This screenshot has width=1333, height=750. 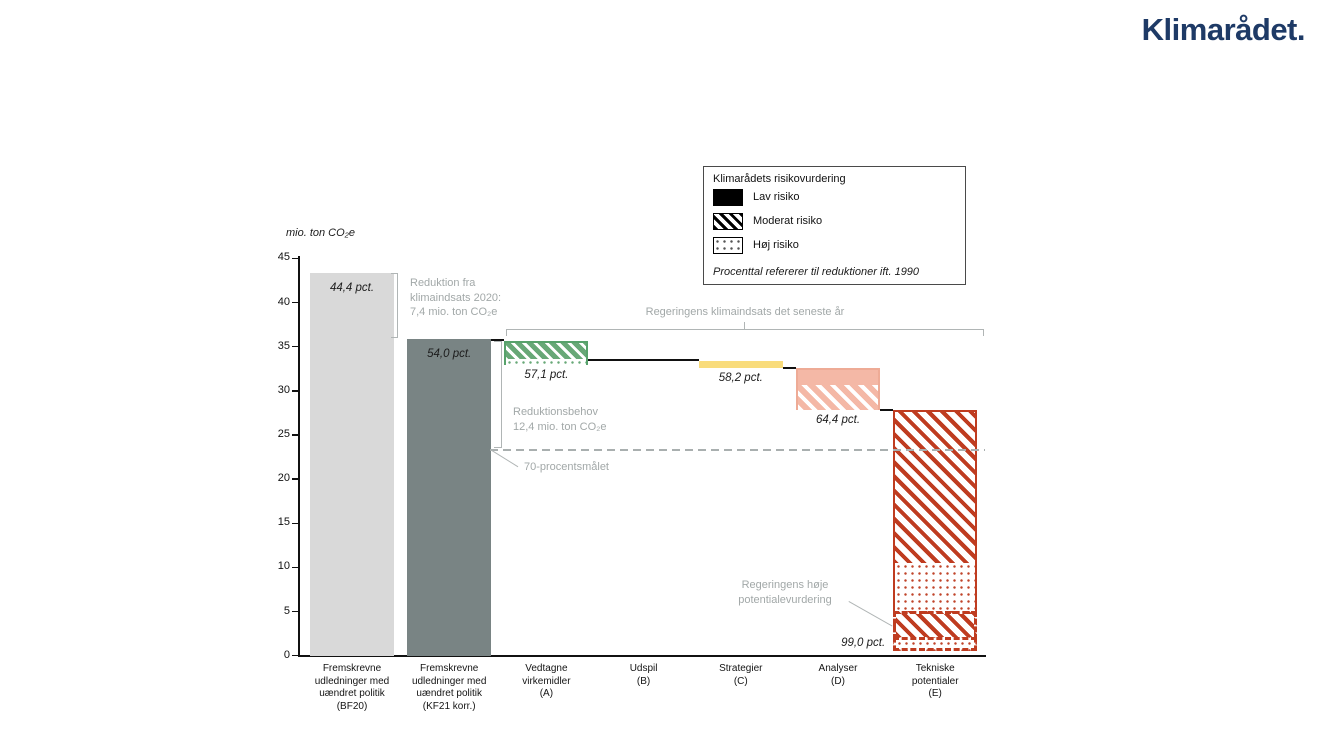 What do you see at coordinates (394, 337) in the screenshot?
I see `bracket-2020-tick-bottom` at bounding box center [394, 337].